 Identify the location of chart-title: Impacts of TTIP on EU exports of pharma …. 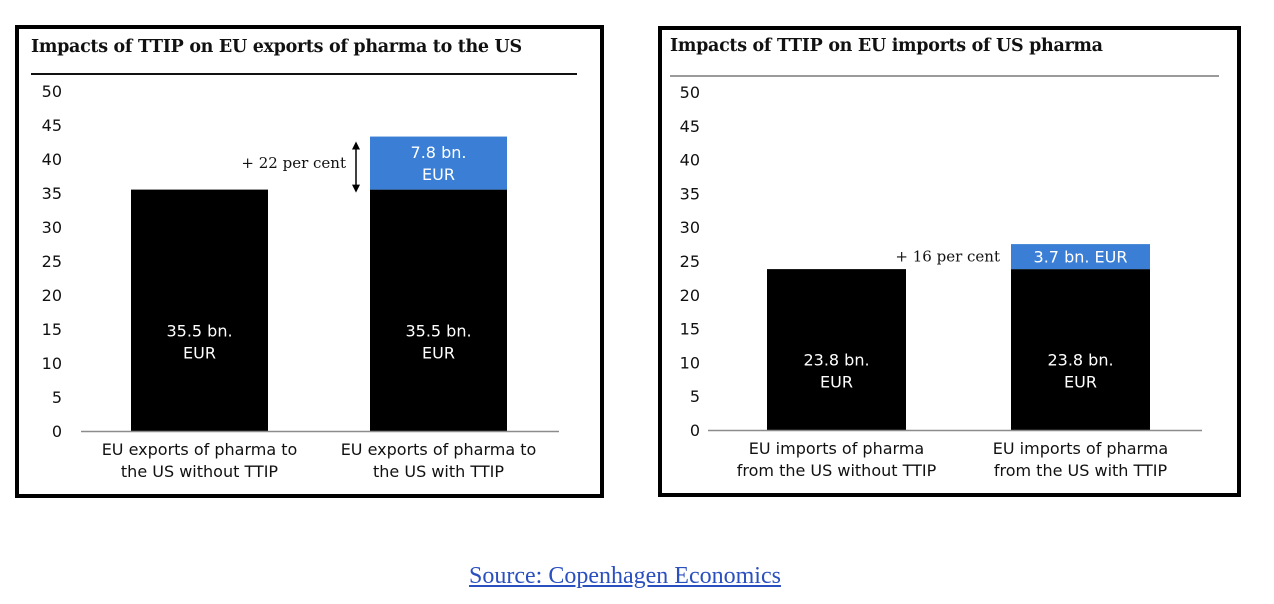
(276, 47).